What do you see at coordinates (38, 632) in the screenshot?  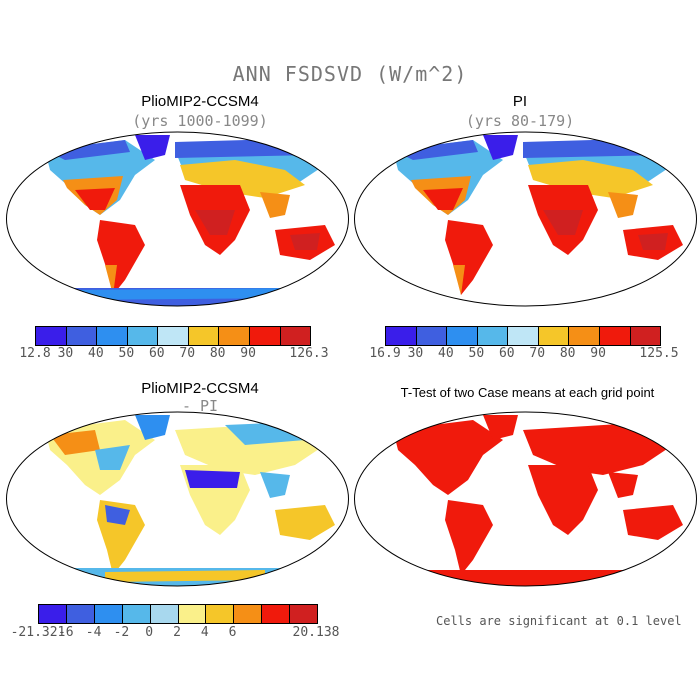 I see `colorbar-tick-label: -21.321` at bounding box center [38, 632].